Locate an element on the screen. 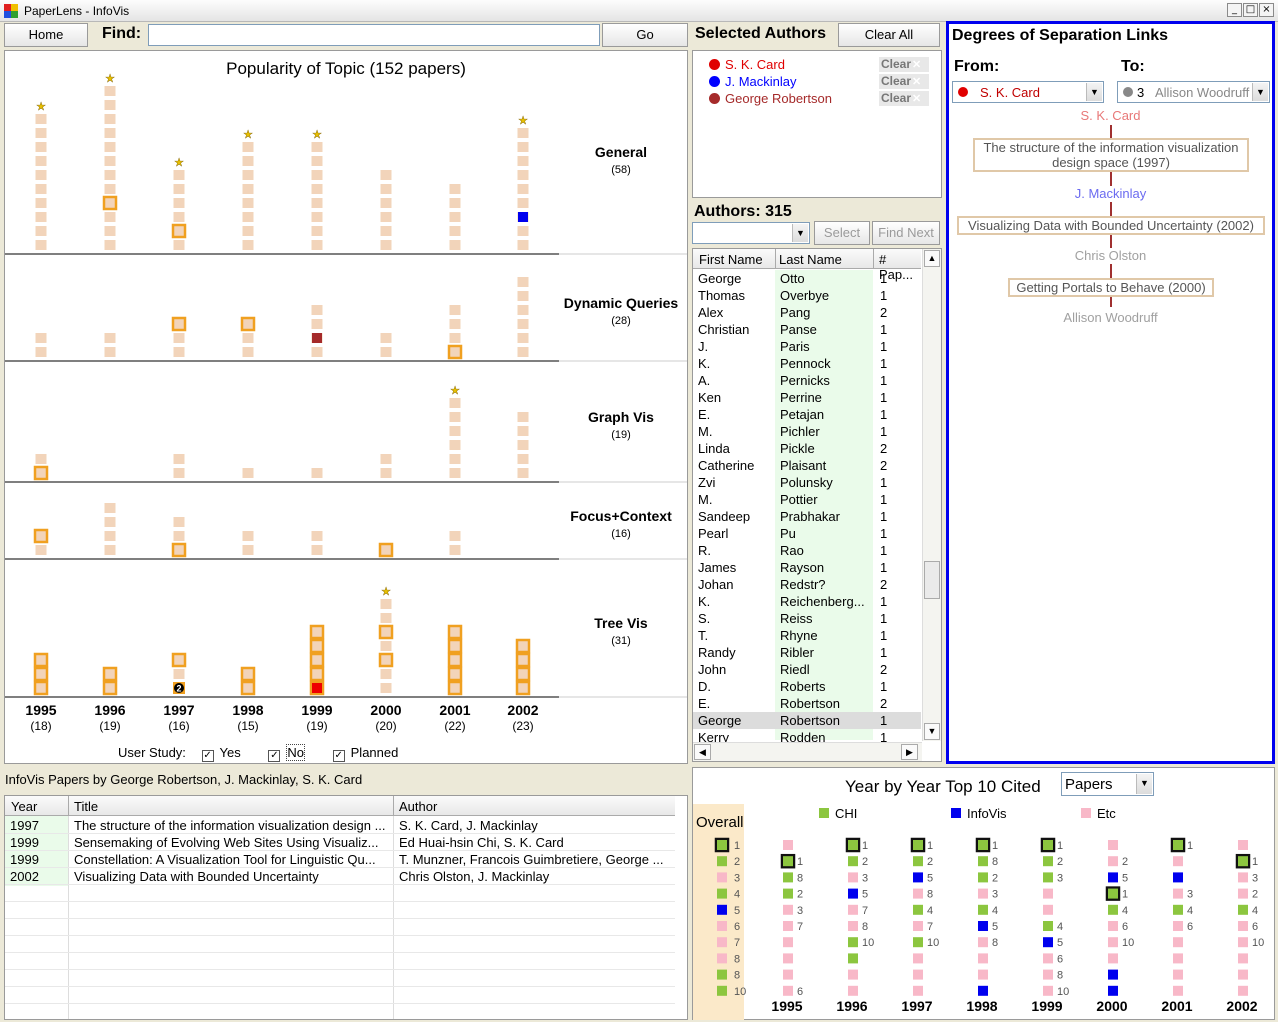  topic-name: Dynamic Queries is located at coordinates (621, 303).